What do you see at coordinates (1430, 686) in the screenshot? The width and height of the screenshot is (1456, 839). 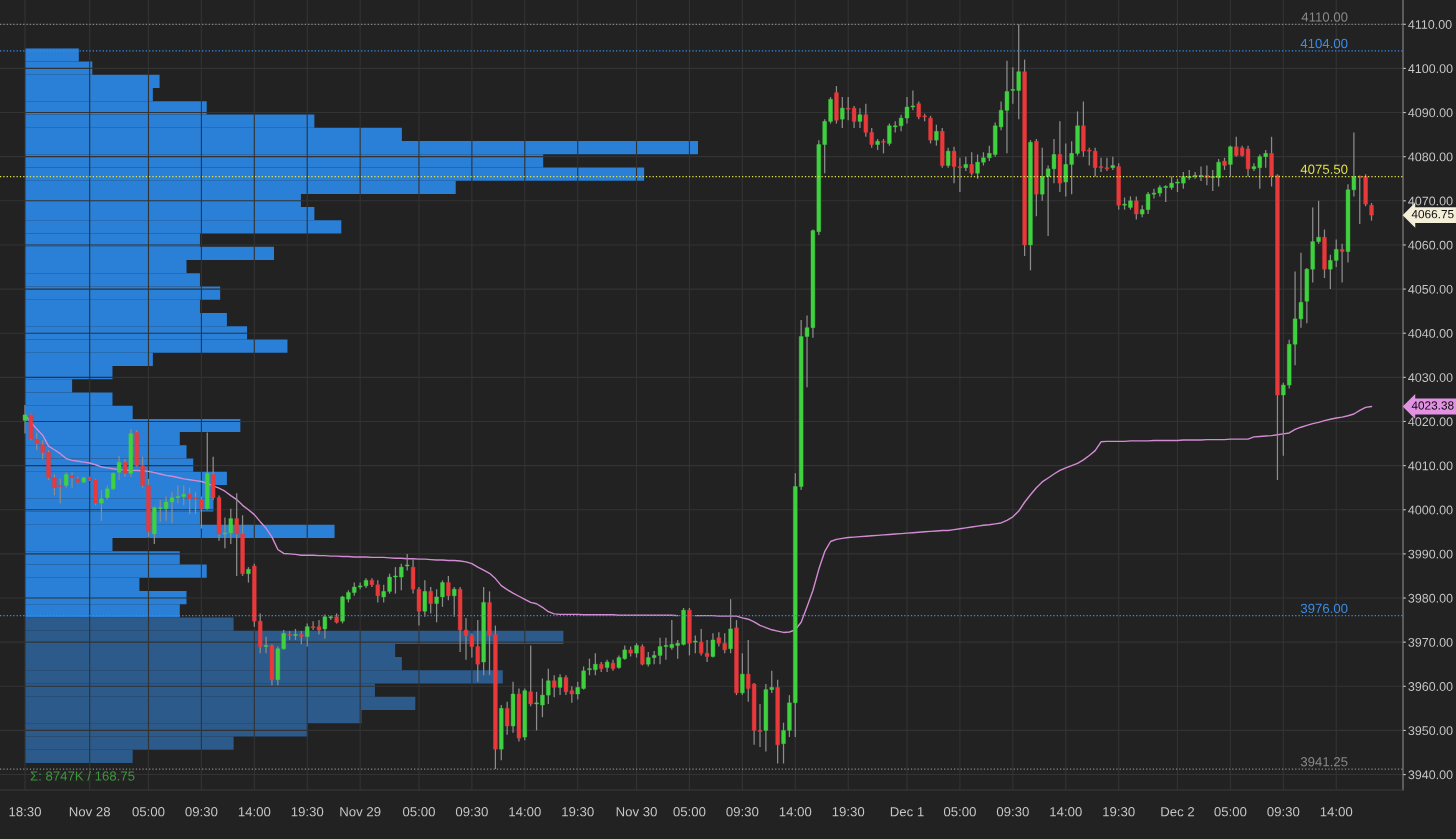 I see `y-tick-label: 3960.00` at bounding box center [1430, 686].